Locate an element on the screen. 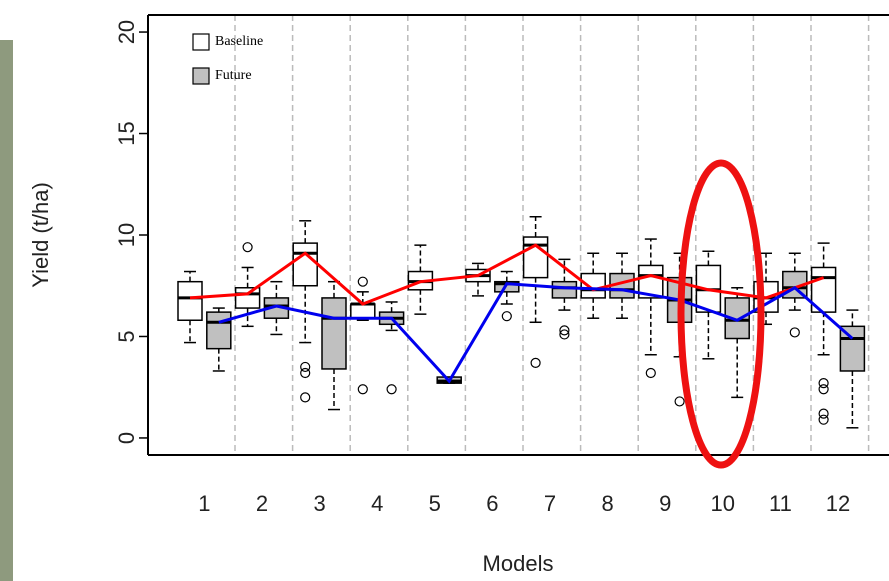 Image resolution: width=889 pixels, height=581 pixels. y-tick-label: 5 is located at coordinates (126, 336).